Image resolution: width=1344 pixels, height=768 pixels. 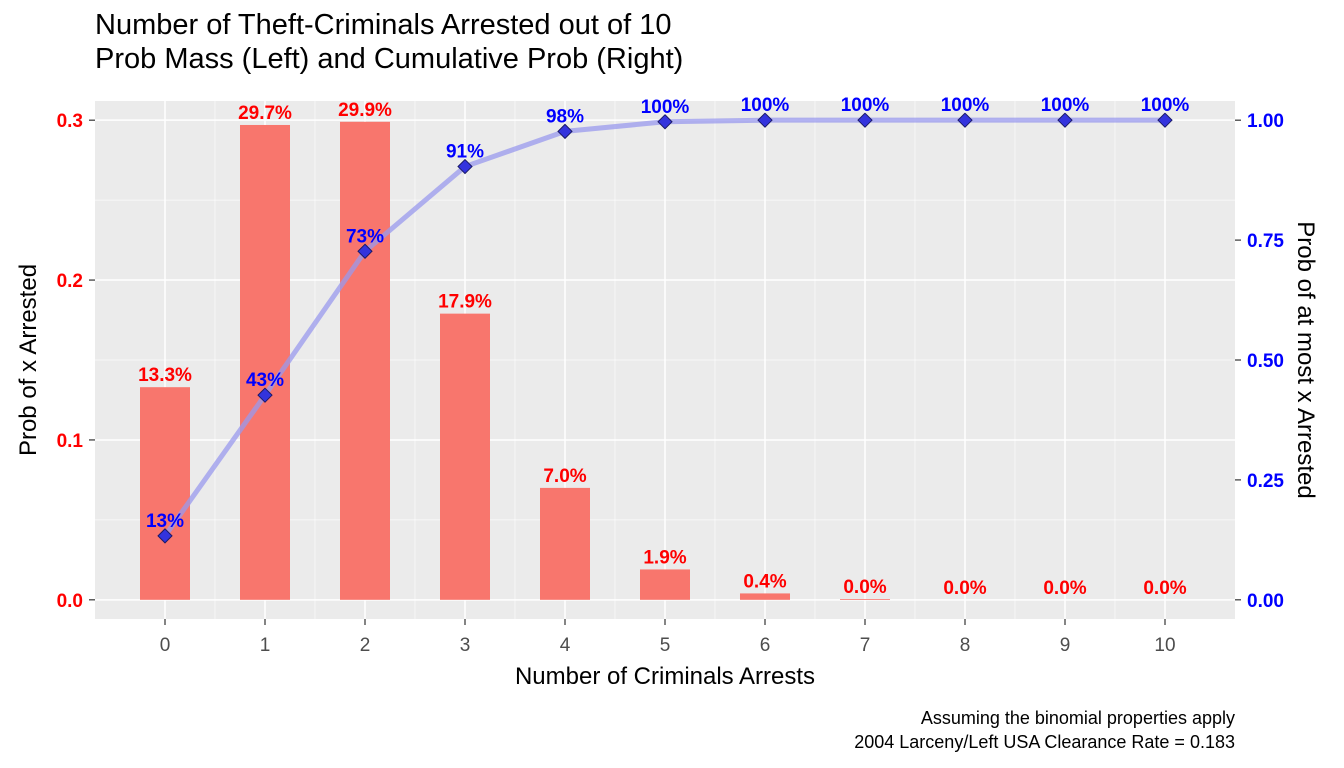 I want to click on cumulative-value-label: 13%, so click(x=165, y=521).